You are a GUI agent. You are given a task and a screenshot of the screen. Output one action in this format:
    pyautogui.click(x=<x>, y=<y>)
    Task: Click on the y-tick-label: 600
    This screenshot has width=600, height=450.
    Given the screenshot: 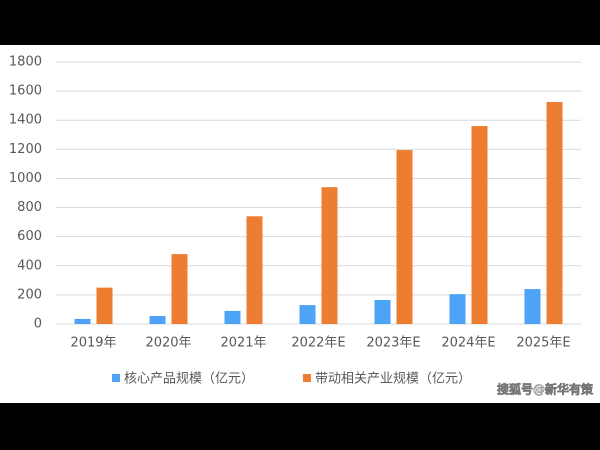 What is the action you would take?
    pyautogui.click(x=29, y=236)
    